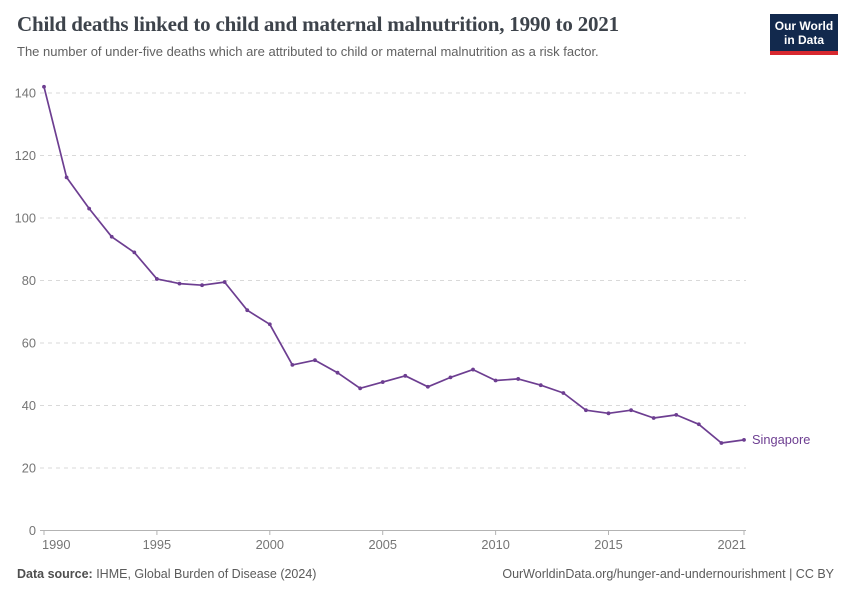  Describe the element at coordinates (608, 544) in the screenshot. I see `x-tick-label: 2015` at that location.